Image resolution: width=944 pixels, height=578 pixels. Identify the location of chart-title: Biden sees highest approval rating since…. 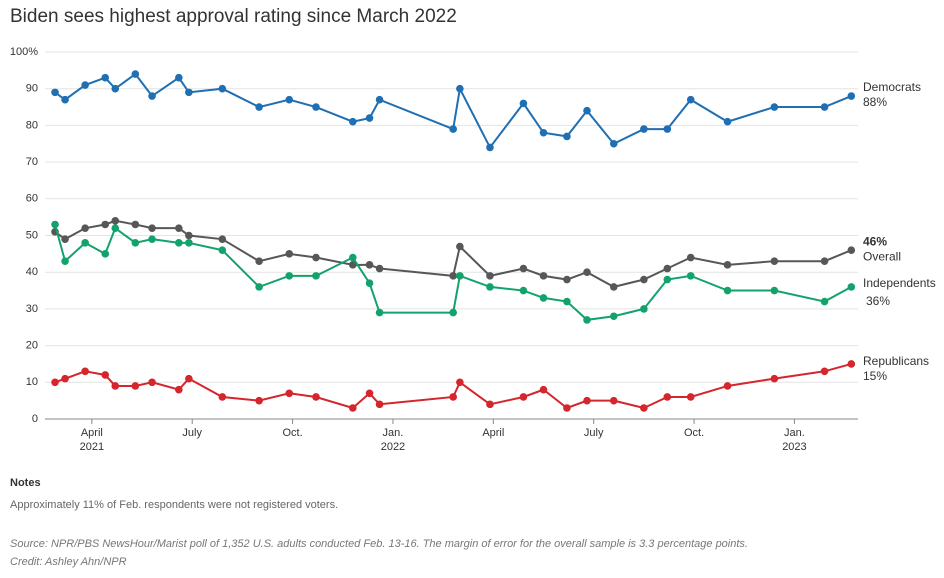
(233, 16).